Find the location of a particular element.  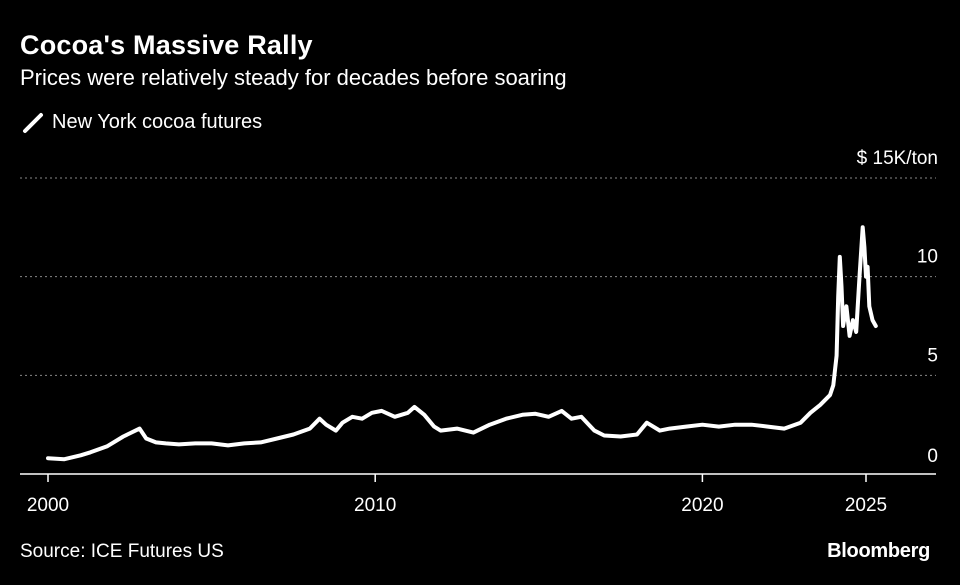

y-tick-label-5: 5 is located at coordinates (932, 355).